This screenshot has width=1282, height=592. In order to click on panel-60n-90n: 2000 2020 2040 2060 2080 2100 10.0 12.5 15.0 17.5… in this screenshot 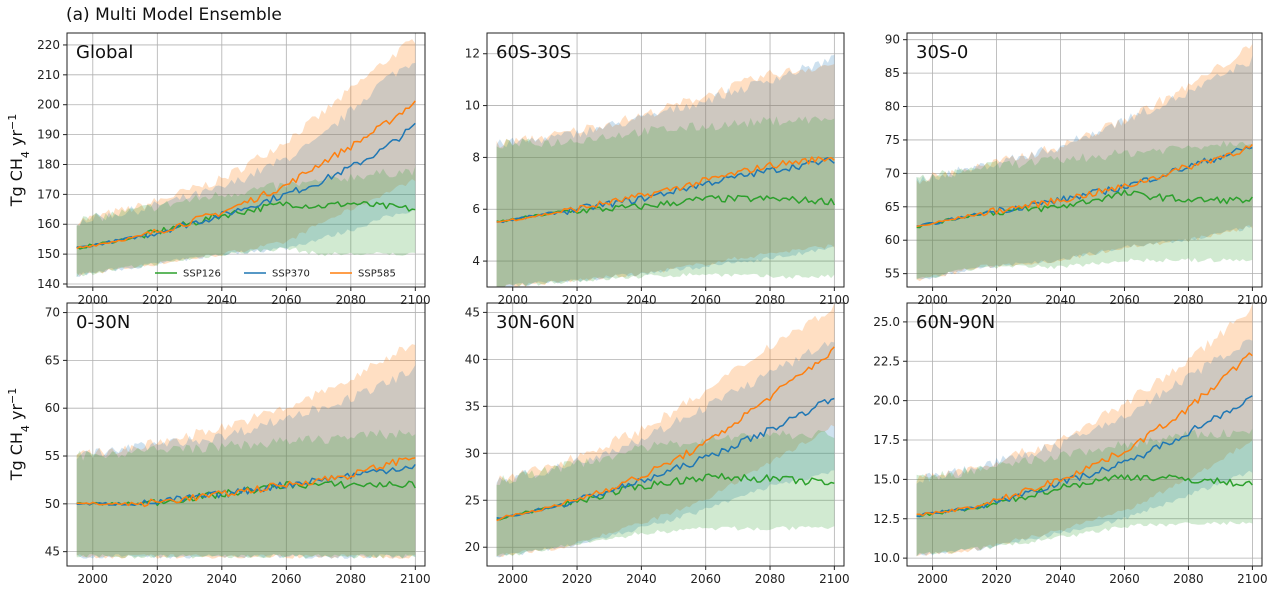, I will do `click(1070, 444)`.